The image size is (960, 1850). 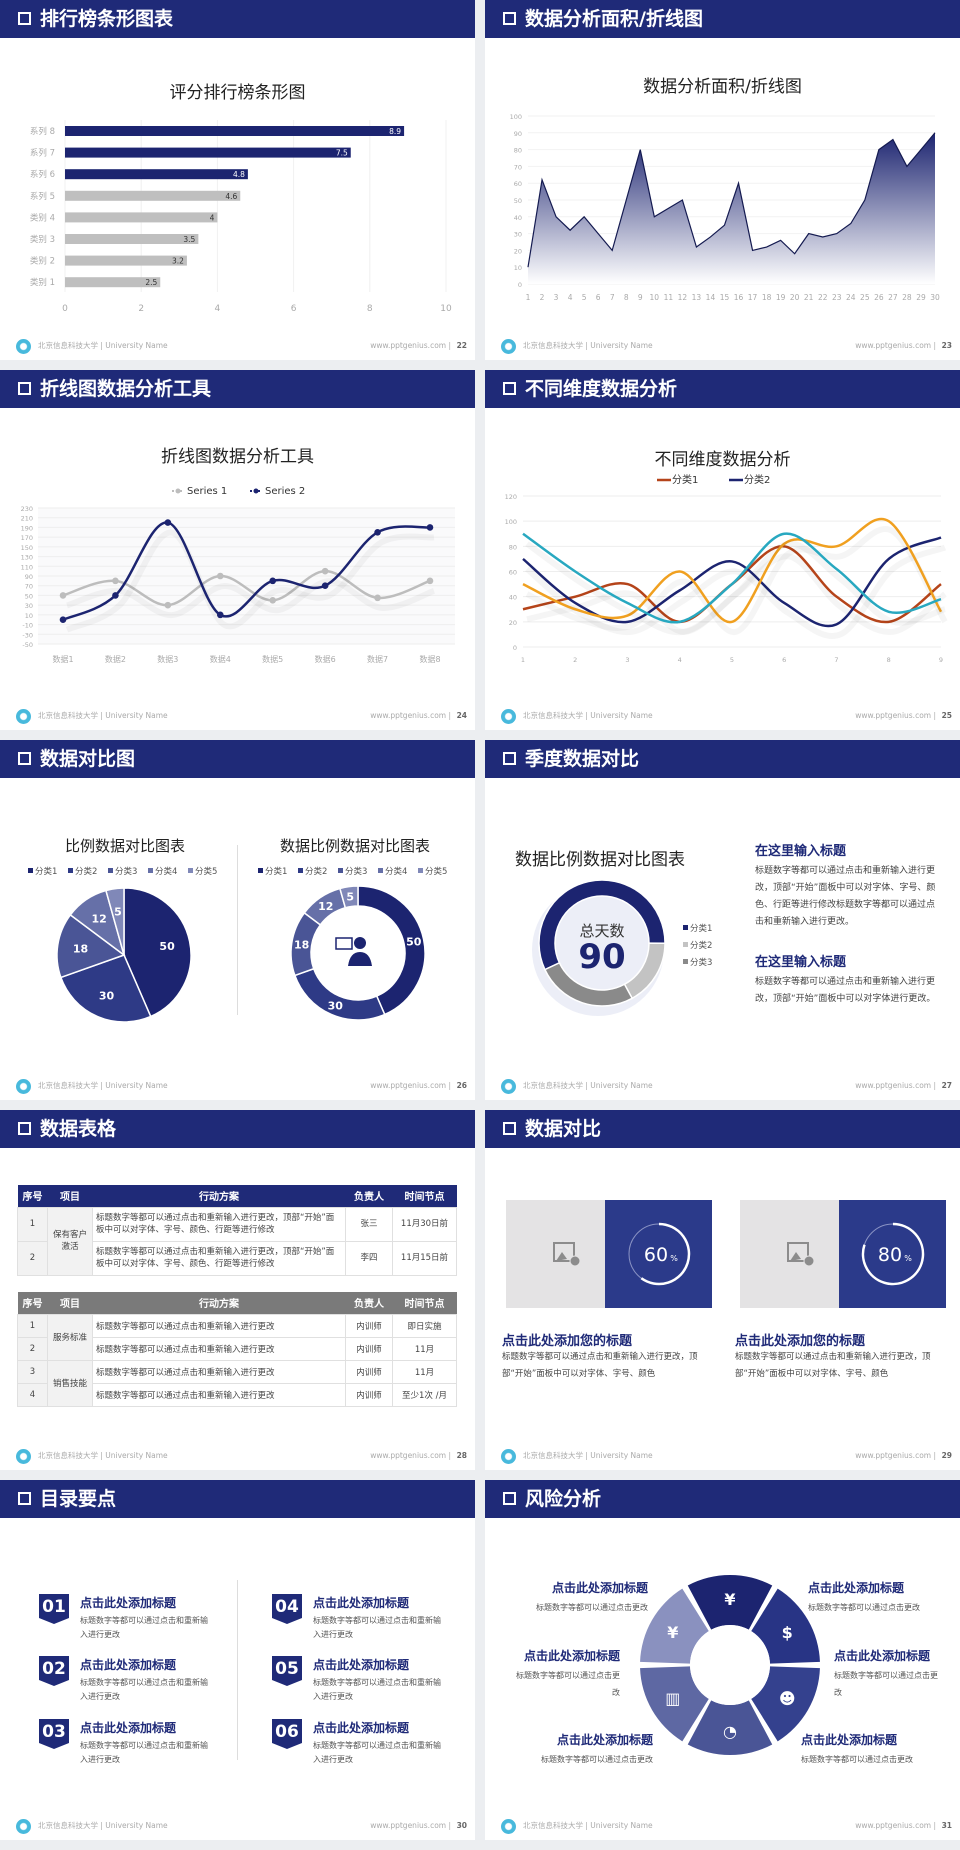 What do you see at coordinates (369, 1303) in the screenshot?
I see `col-header: 负责人` at bounding box center [369, 1303].